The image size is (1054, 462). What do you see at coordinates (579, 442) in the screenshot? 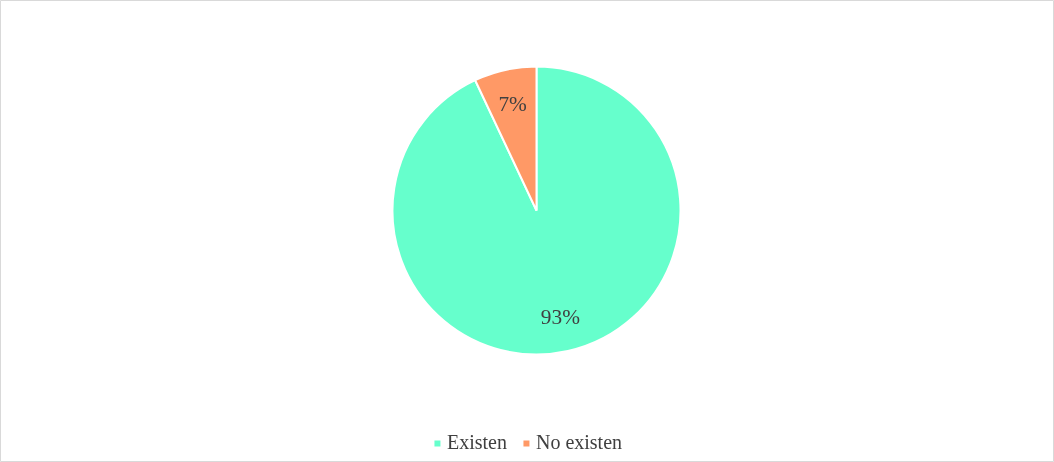
I see `legend-label: No existen` at bounding box center [579, 442].